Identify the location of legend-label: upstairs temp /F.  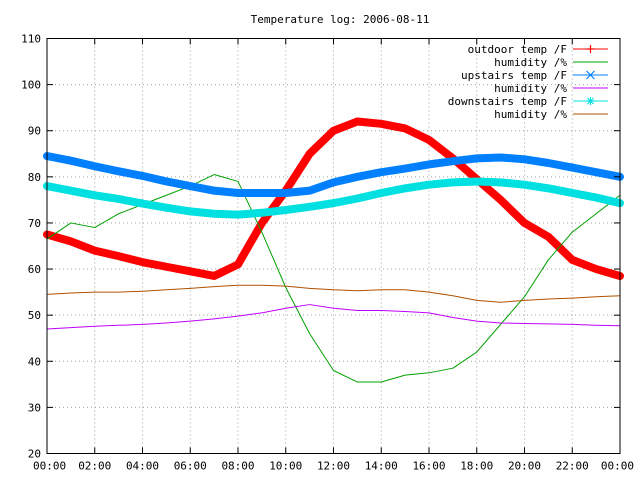
(514, 75).